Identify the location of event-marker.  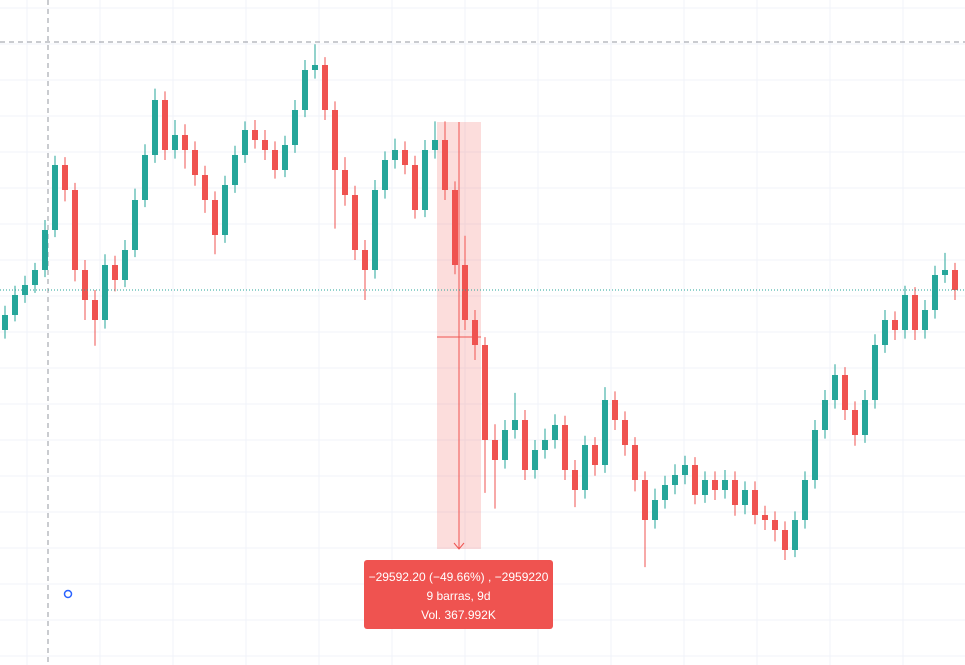
(68, 594).